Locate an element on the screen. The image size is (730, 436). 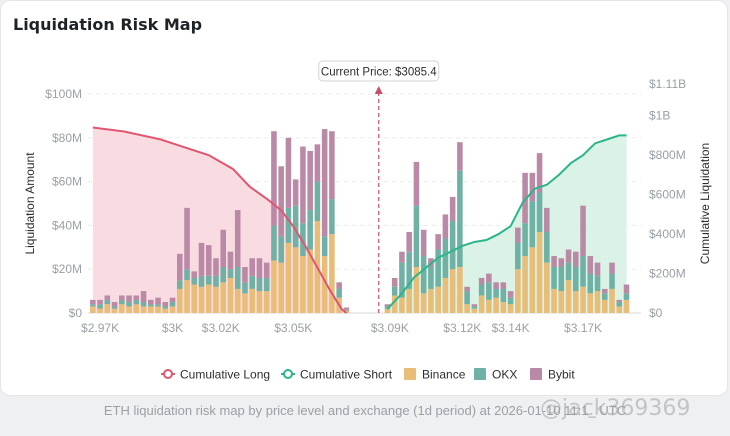
x-tick-label: $3.05K is located at coordinates (293, 328).